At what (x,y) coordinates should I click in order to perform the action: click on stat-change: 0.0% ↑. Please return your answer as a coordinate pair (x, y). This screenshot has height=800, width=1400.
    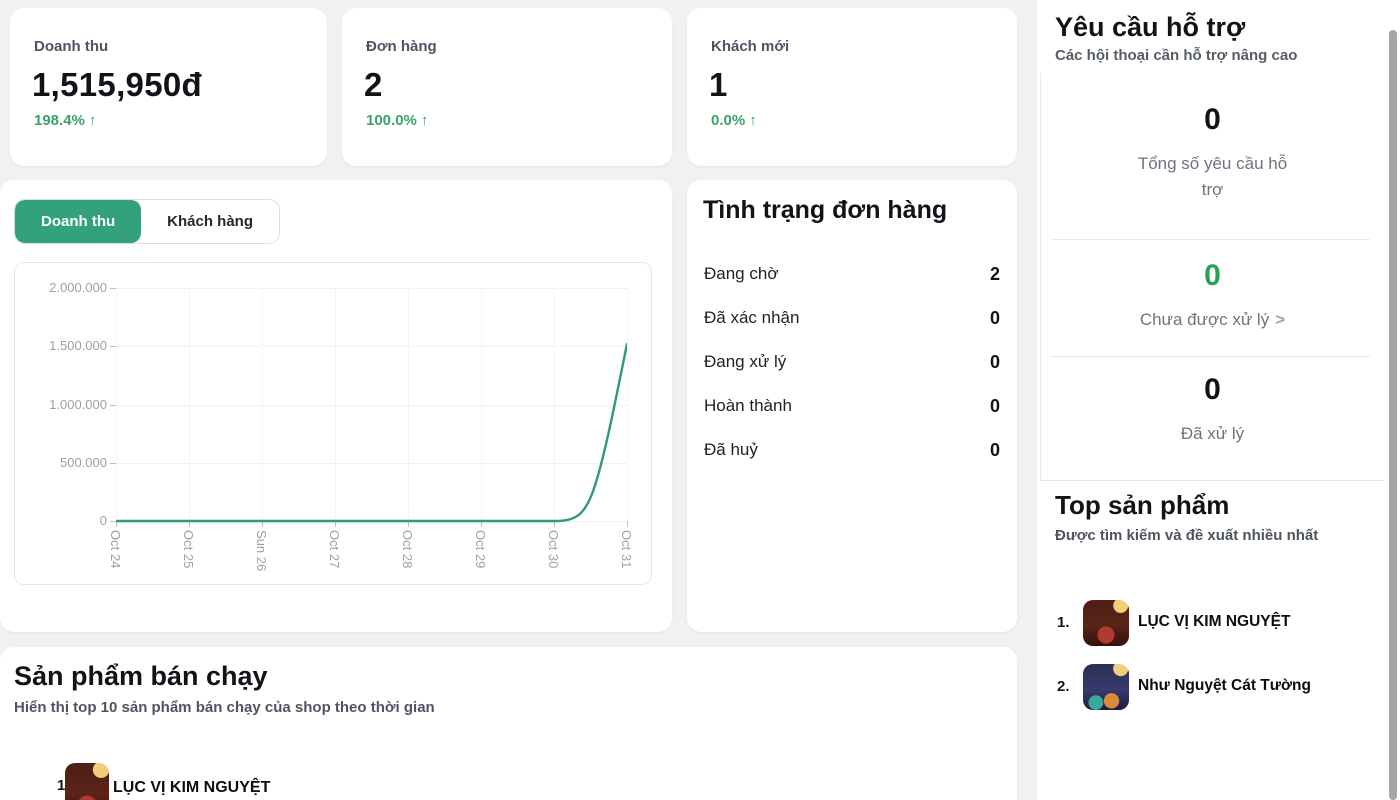
    Looking at the image, I should click on (734, 120).